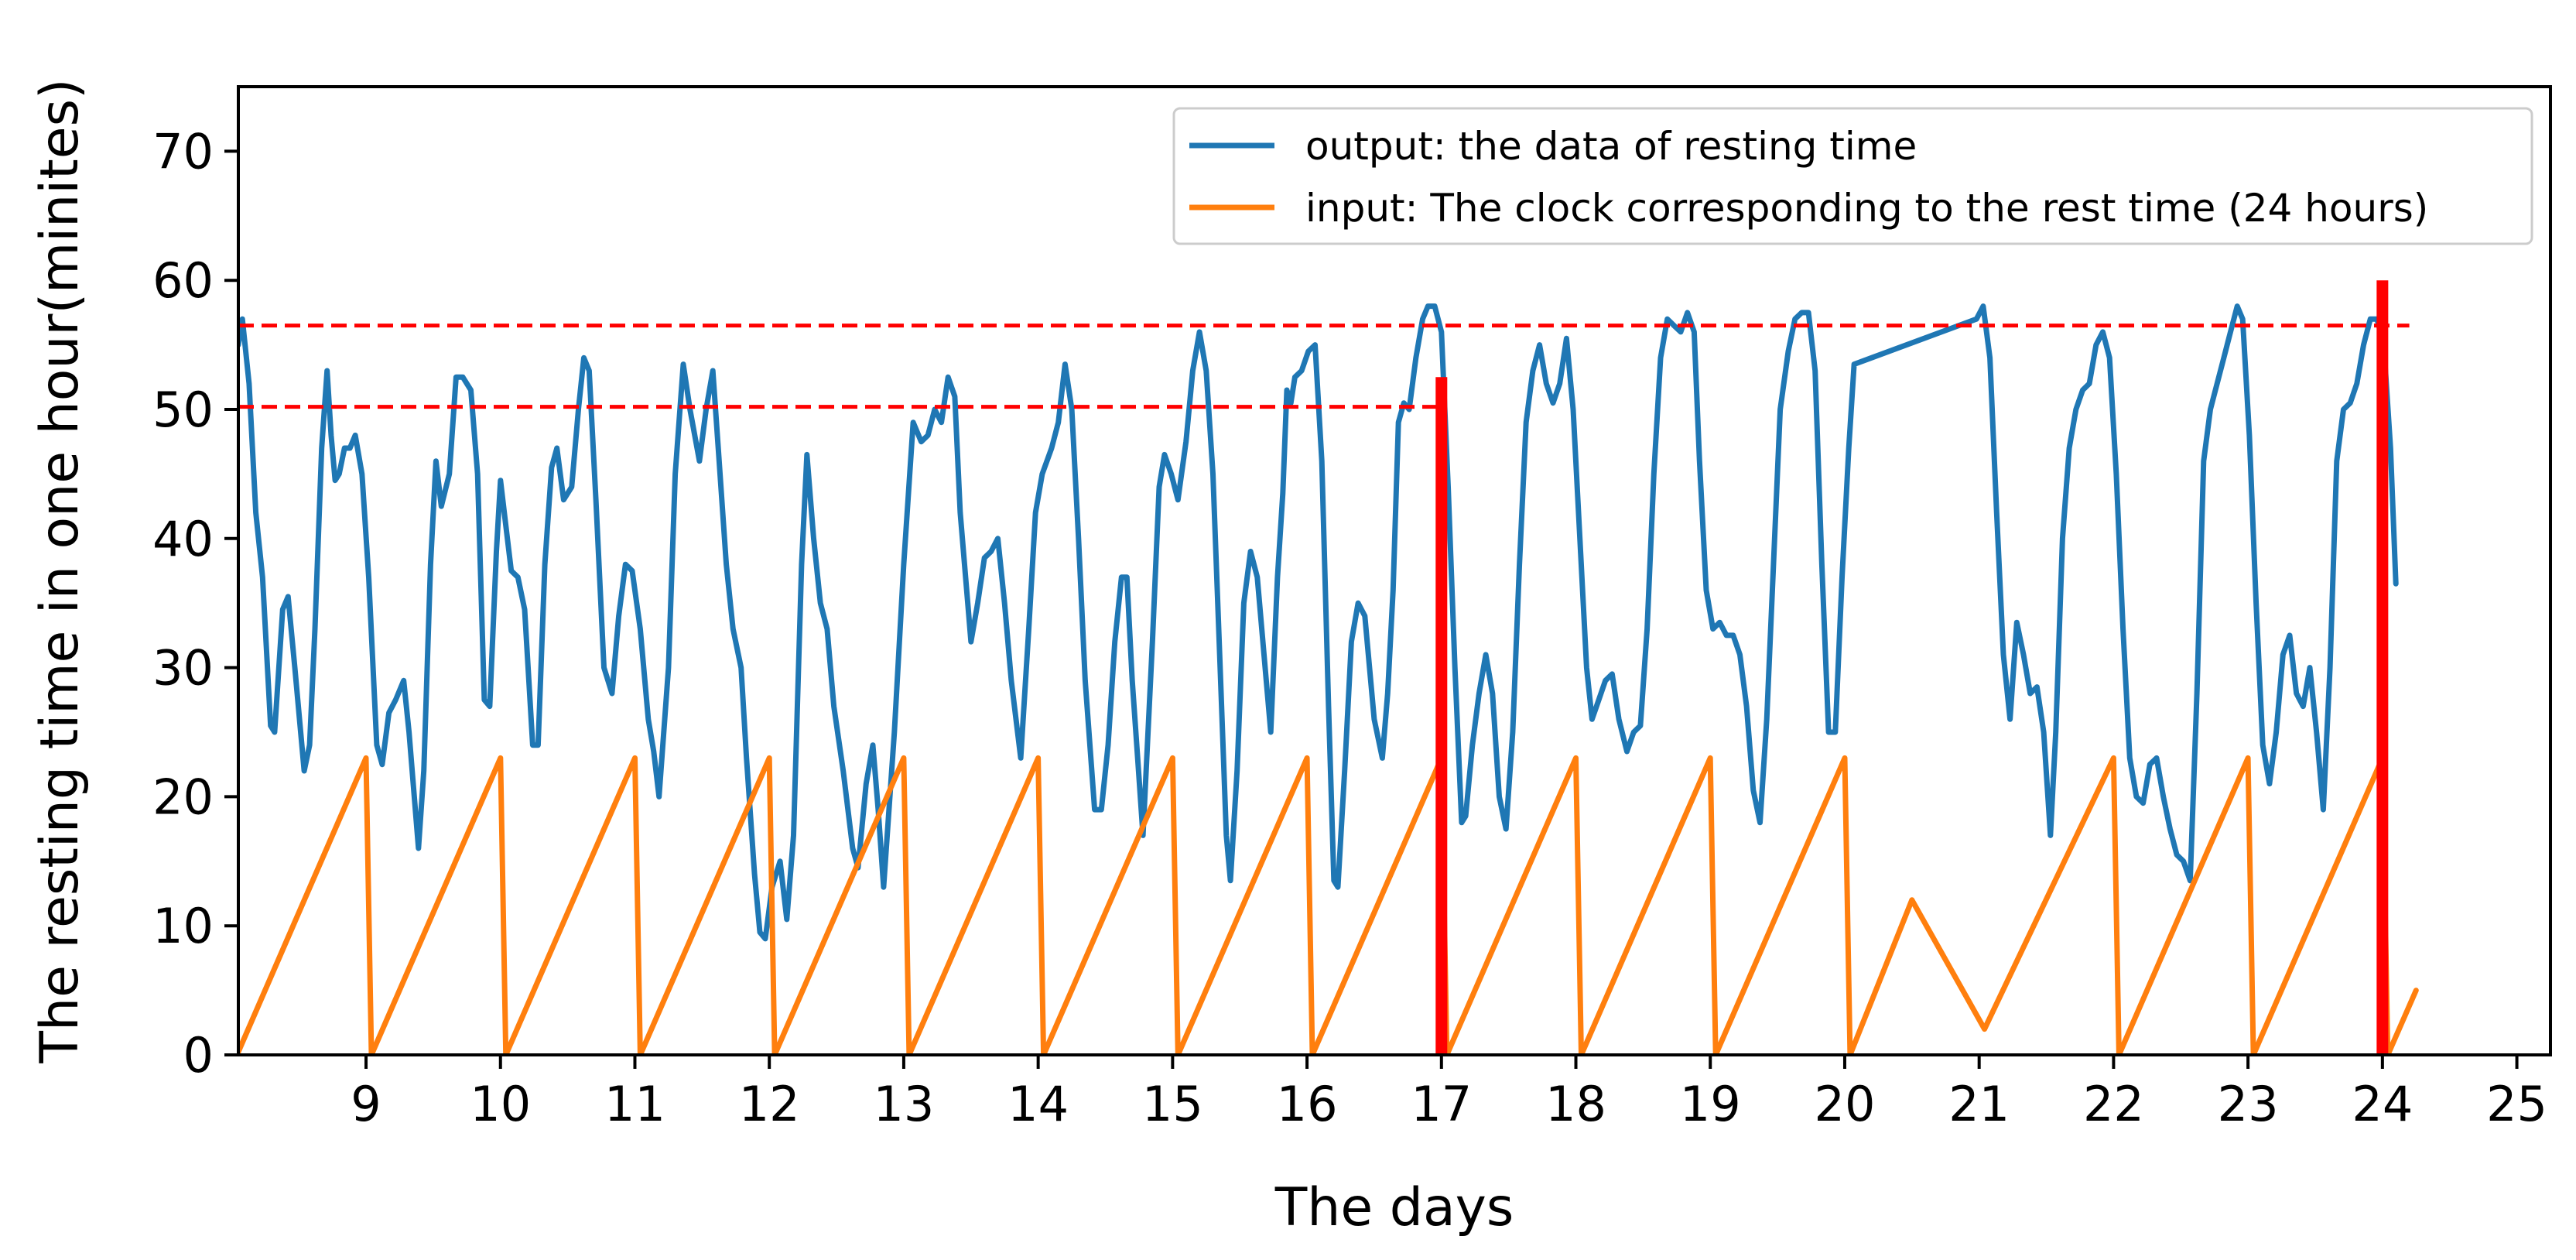  I want to click on x-tick-label: 15, so click(1172, 1104).